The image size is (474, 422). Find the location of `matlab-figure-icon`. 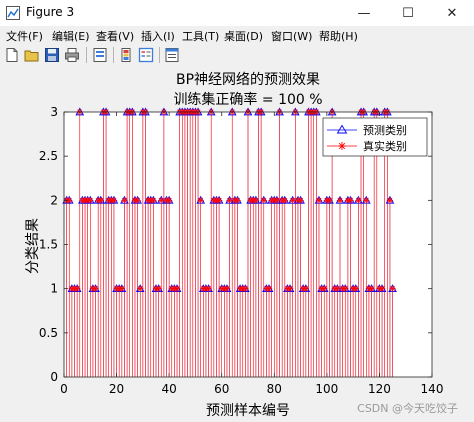

matlab-figure-icon is located at coordinates (13, 13).